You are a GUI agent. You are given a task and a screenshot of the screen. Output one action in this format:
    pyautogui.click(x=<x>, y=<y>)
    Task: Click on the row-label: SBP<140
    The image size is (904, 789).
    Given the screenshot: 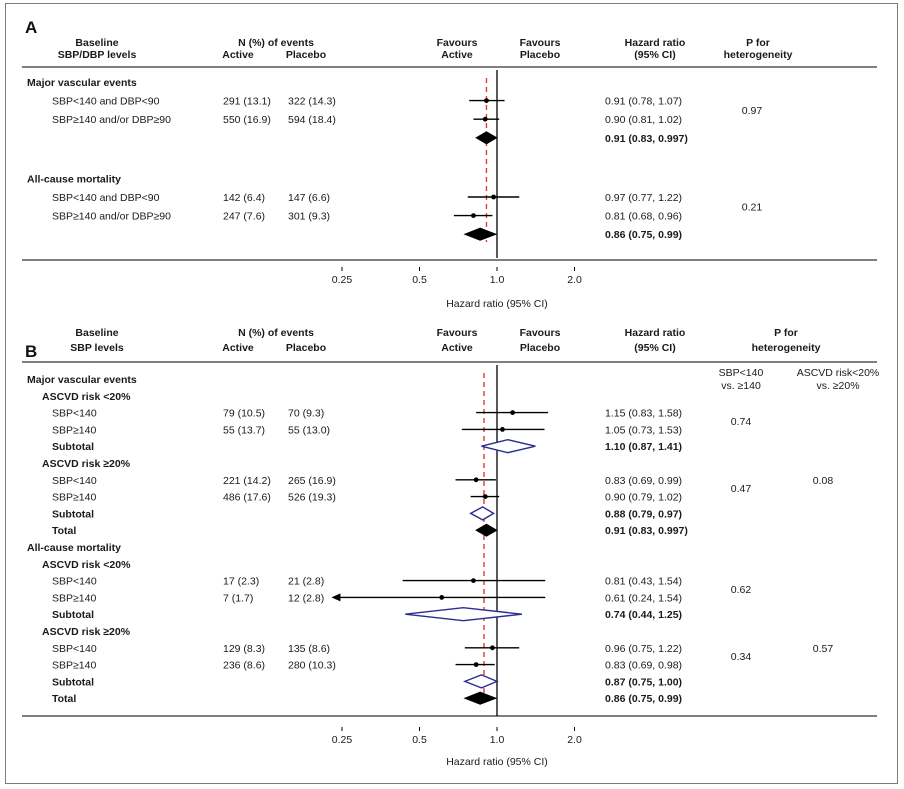 What is the action you would take?
    pyautogui.click(x=74, y=582)
    